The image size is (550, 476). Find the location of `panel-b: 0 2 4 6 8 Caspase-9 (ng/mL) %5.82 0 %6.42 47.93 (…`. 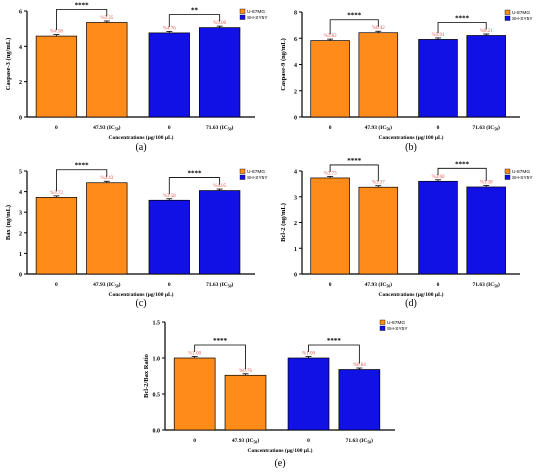

panel-b: 0 2 4 6 8 Caspase-9 (ng/mL) %5.82 0 %6.42 47.93 (… is located at coordinates (406, 81).